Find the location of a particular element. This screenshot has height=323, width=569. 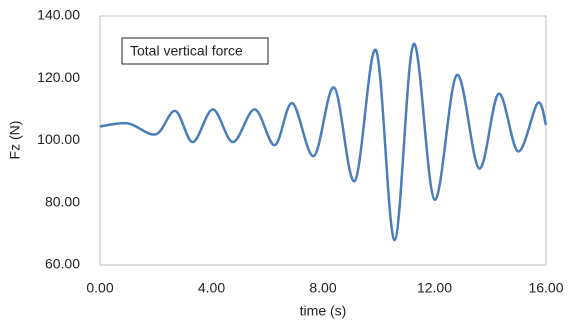

x-tick-label: 4.00 is located at coordinates (211, 288).